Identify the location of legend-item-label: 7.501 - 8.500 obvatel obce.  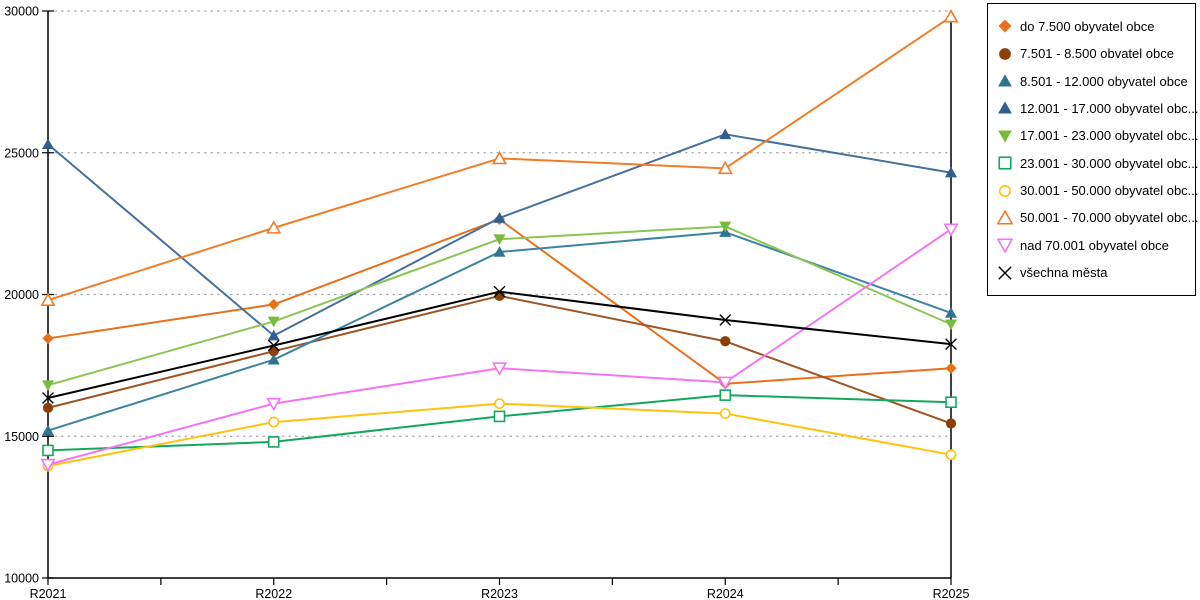
(1097, 54).